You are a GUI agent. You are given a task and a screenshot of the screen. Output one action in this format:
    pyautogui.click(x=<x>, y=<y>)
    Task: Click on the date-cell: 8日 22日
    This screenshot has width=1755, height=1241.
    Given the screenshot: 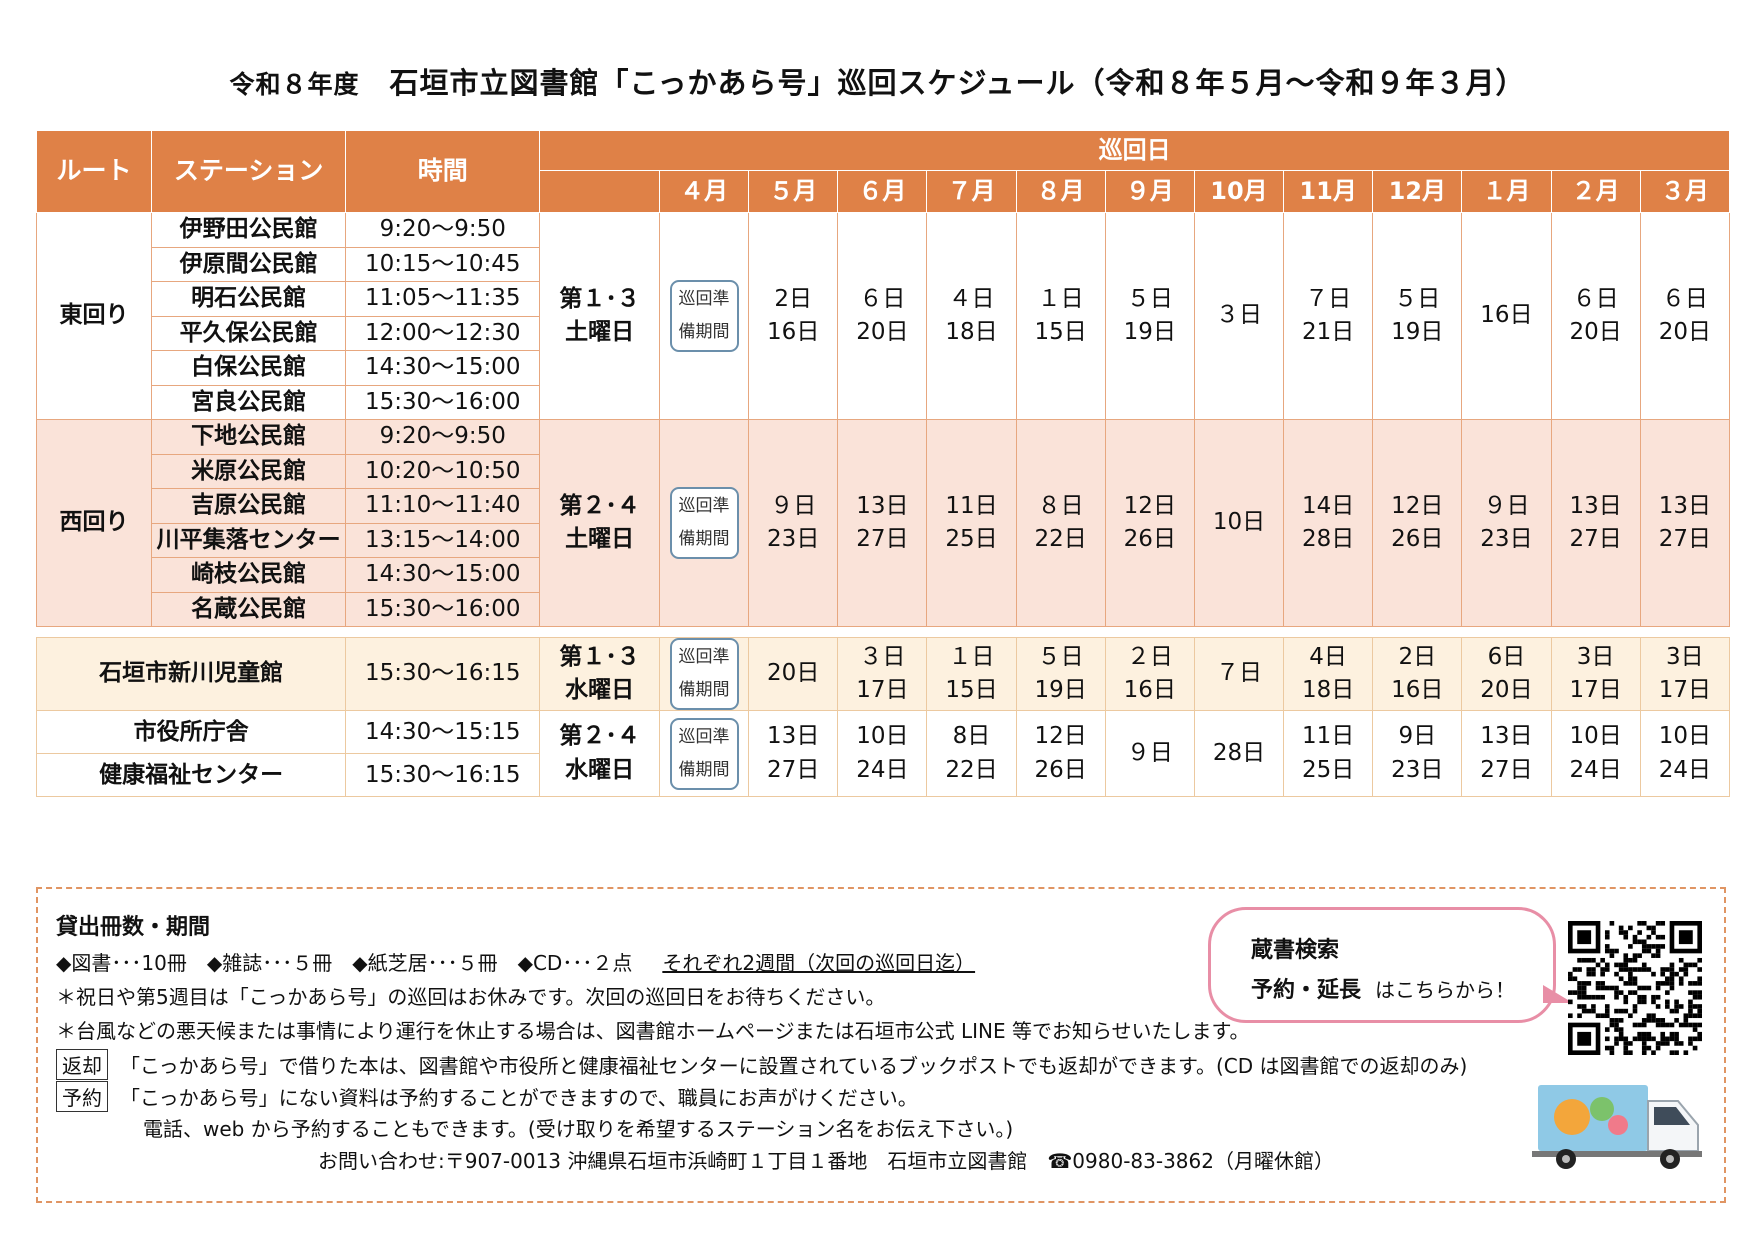 What is the action you would take?
    pyautogui.click(x=971, y=754)
    